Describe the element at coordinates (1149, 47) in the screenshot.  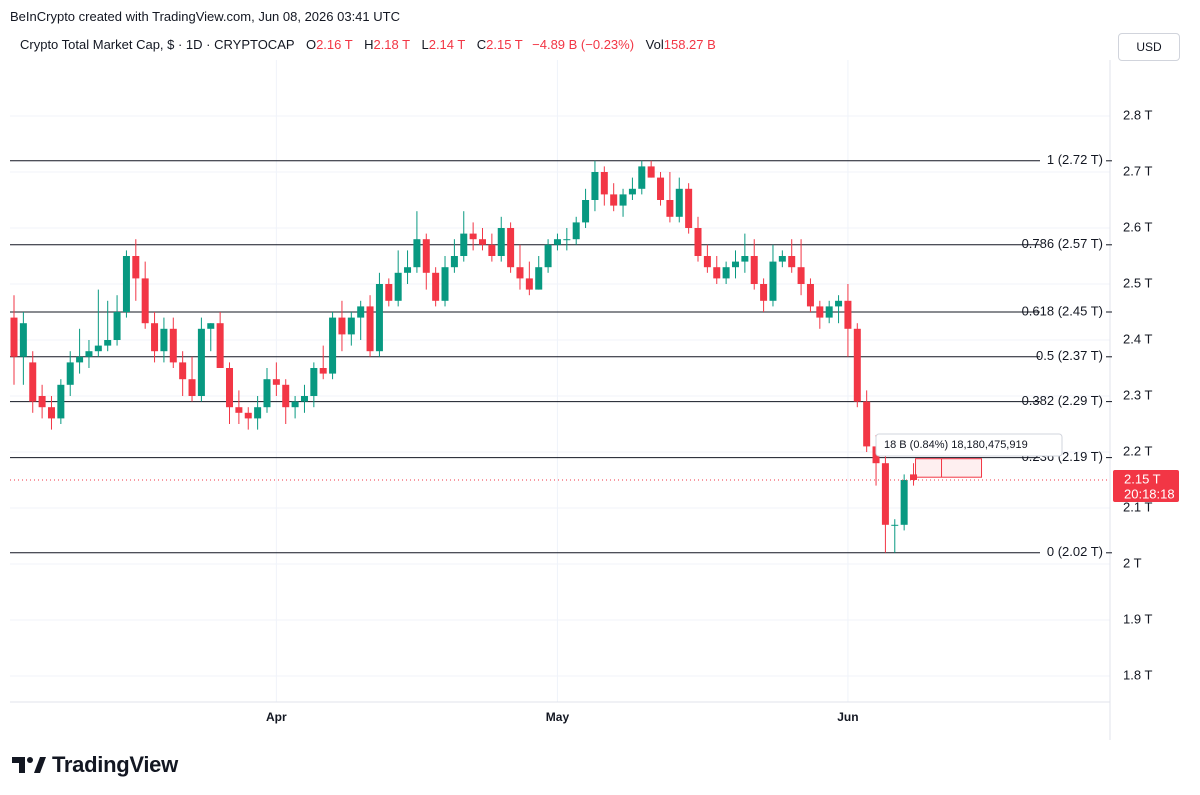
I see `currency-button: USD` at that location.